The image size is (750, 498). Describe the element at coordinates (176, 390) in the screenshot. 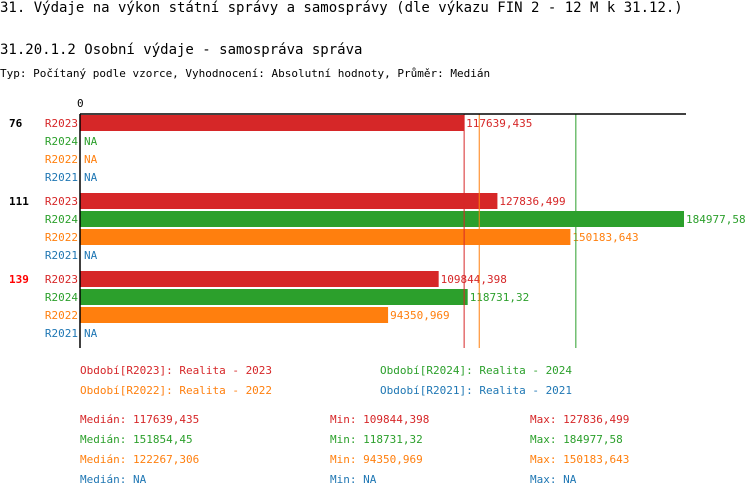

I see `legend-item: Období[R2022]: Realita - 2022` at that location.